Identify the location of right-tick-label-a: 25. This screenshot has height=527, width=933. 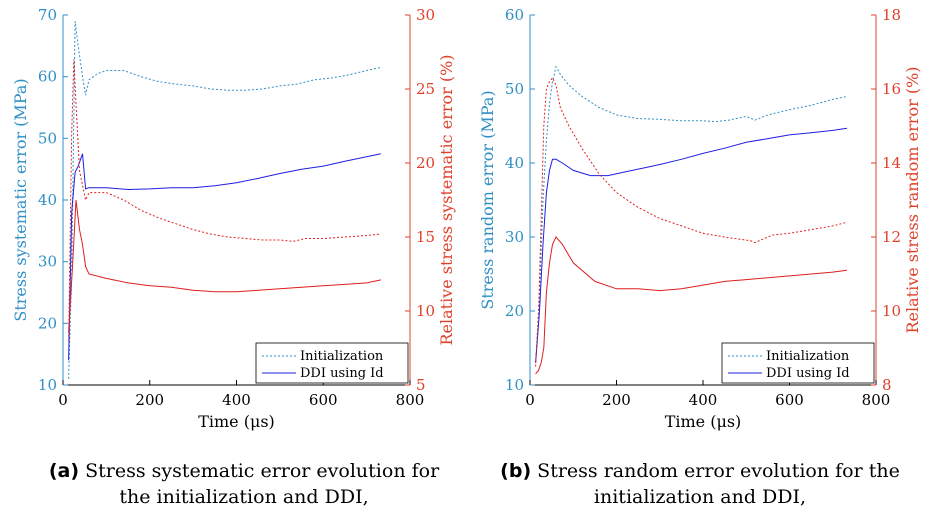
(425, 89).